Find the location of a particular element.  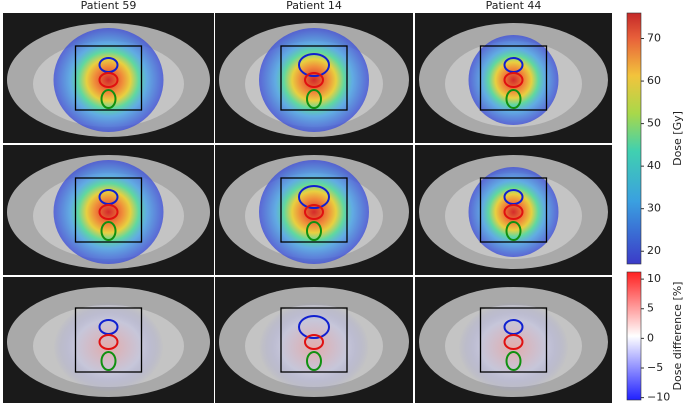

colorbar-tick-label: 30 is located at coordinates (654, 208).